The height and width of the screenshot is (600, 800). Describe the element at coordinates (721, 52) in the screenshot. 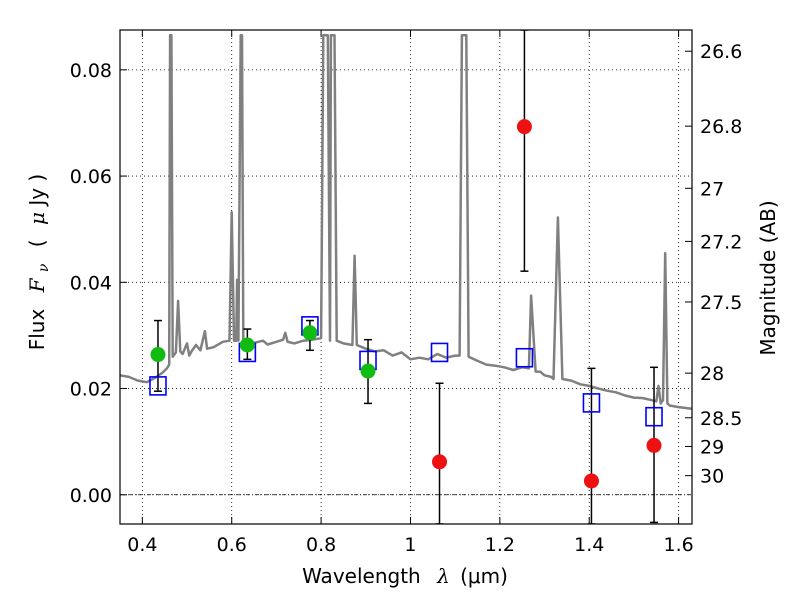

I see `y2-tick-label: 26.6` at that location.